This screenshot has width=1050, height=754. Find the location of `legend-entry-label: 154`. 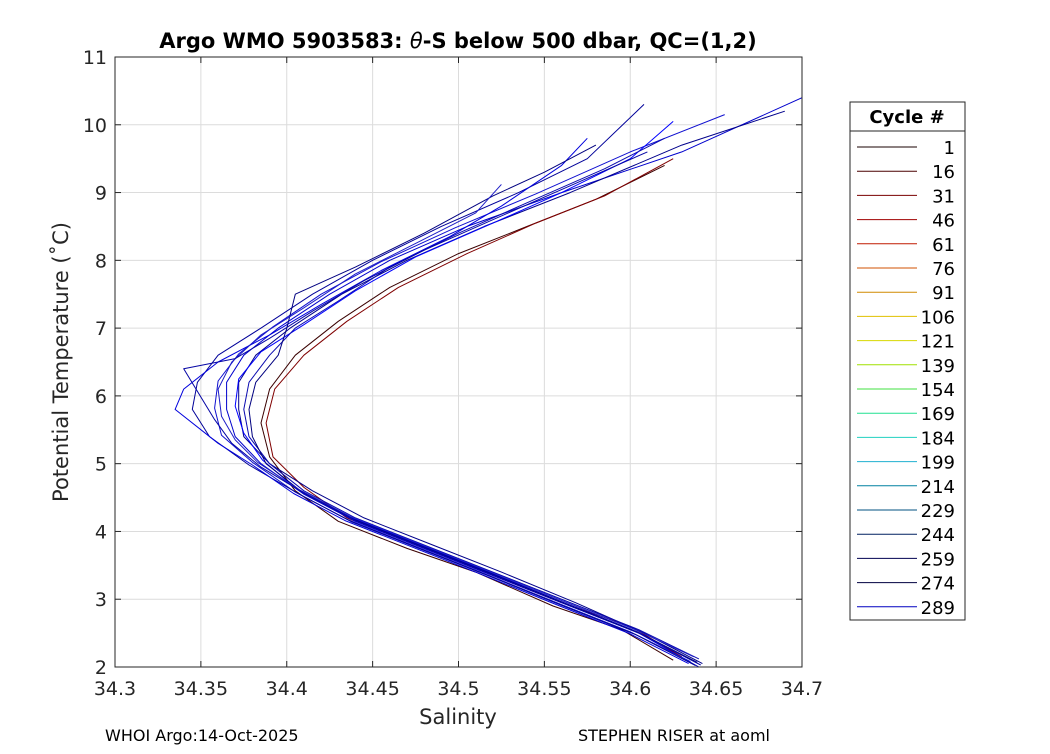

legend-entry-label: 154 is located at coordinates (938, 390).